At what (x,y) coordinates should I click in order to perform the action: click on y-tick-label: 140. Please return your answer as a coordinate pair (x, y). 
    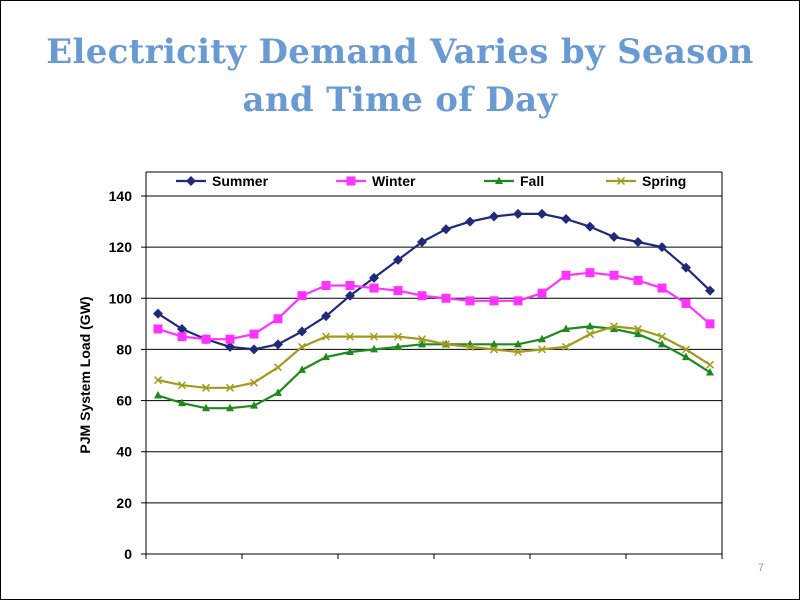
    Looking at the image, I should click on (121, 196).